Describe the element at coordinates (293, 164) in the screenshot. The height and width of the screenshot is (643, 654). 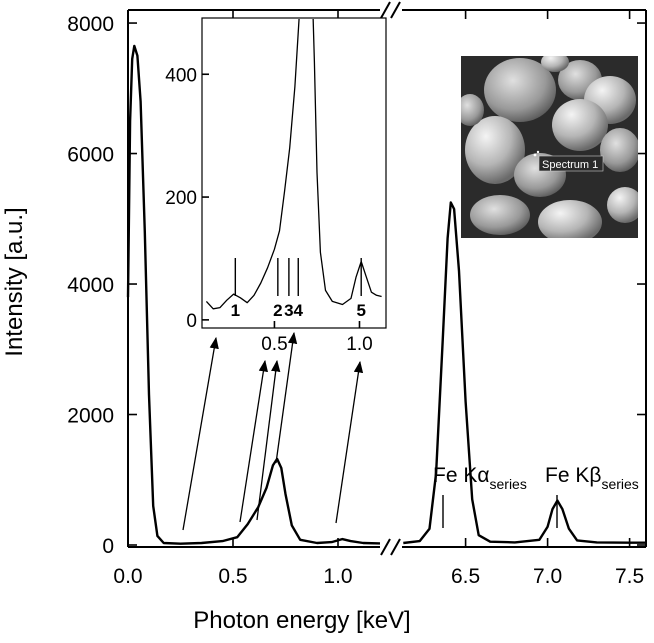
I see `inset-spectrum-line` at that location.